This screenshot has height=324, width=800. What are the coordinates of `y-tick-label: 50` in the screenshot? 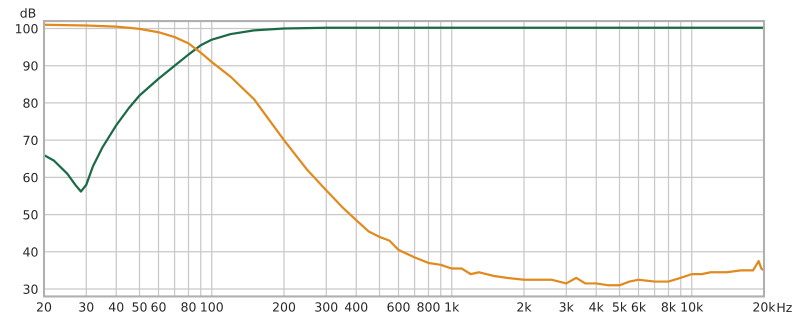 It's located at (31, 215).